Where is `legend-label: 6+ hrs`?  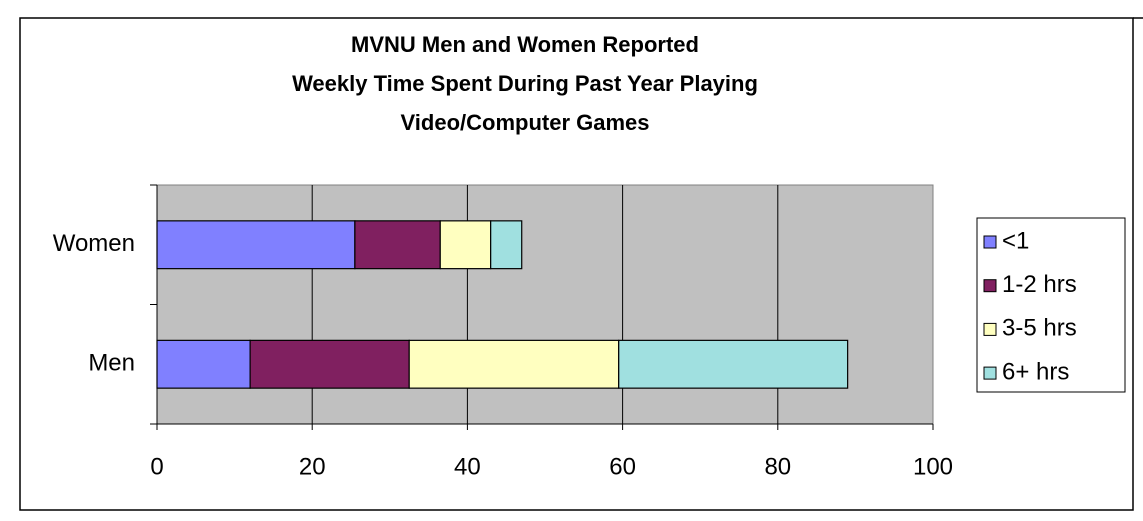
legend-label: 6+ hrs is located at coordinates (1035, 371).